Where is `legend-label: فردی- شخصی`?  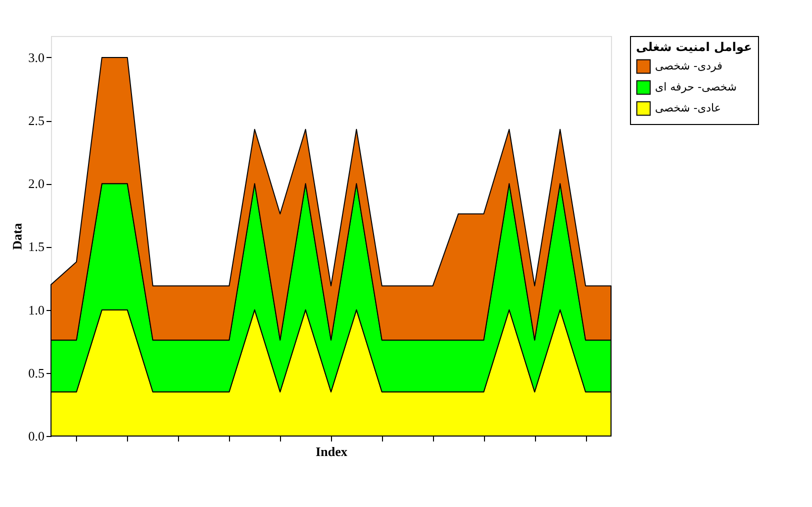
legend-label: فردی- شخصی is located at coordinates (688, 66).